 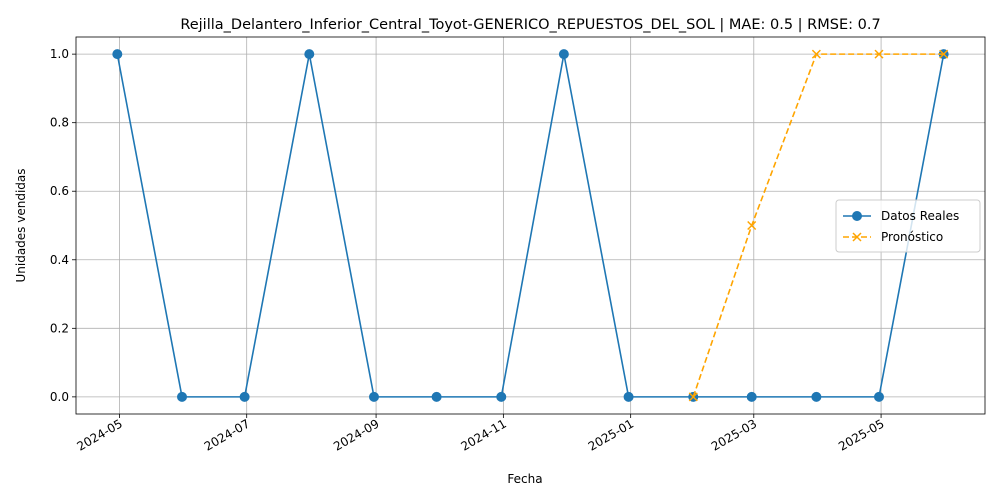 I want to click on y-tick-label: 0.0, so click(x=59, y=397).